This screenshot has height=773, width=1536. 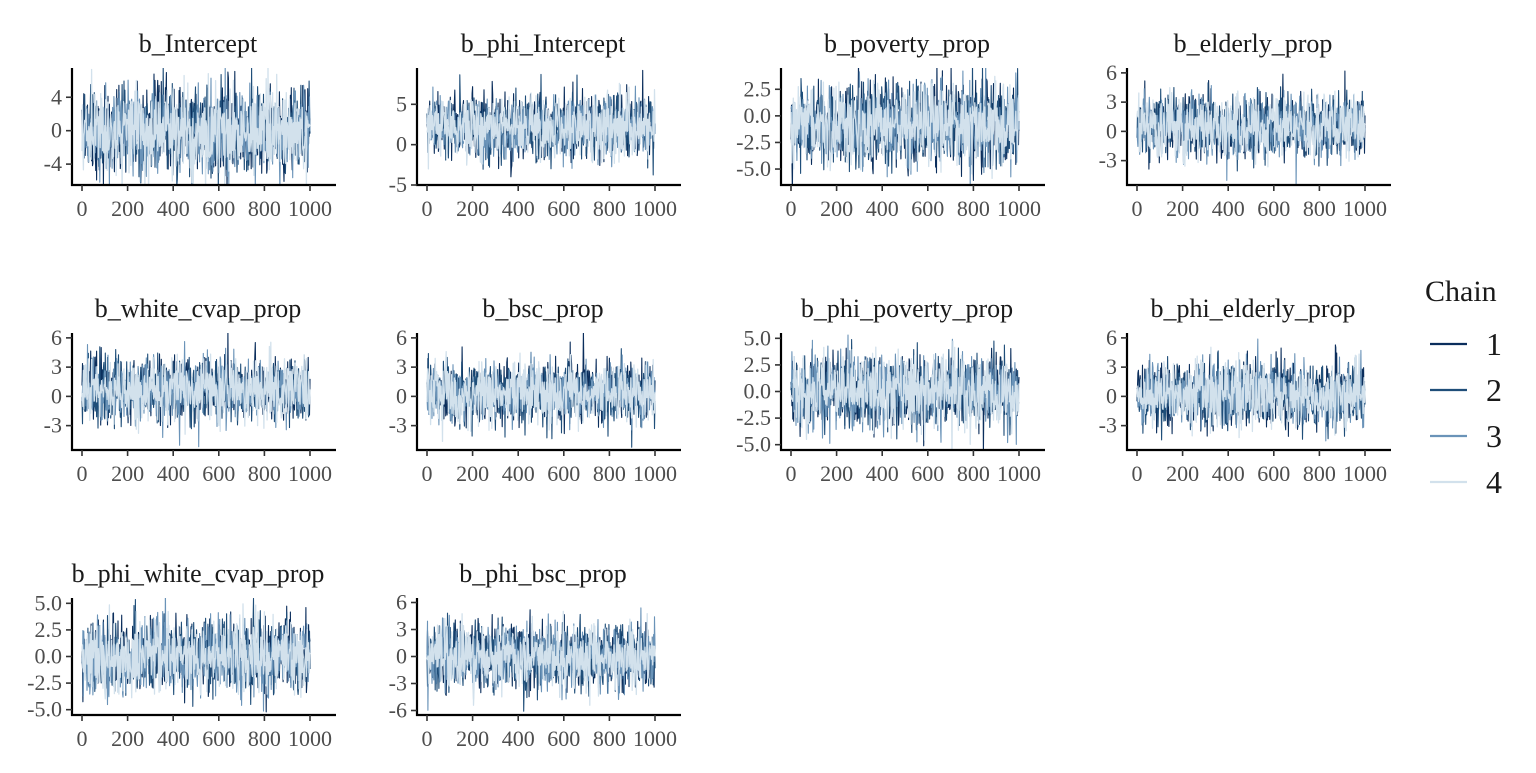 What do you see at coordinates (1463, 387) in the screenshot?
I see `legend: Chain 1 2 3 4` at bounding box center [1463, 387].